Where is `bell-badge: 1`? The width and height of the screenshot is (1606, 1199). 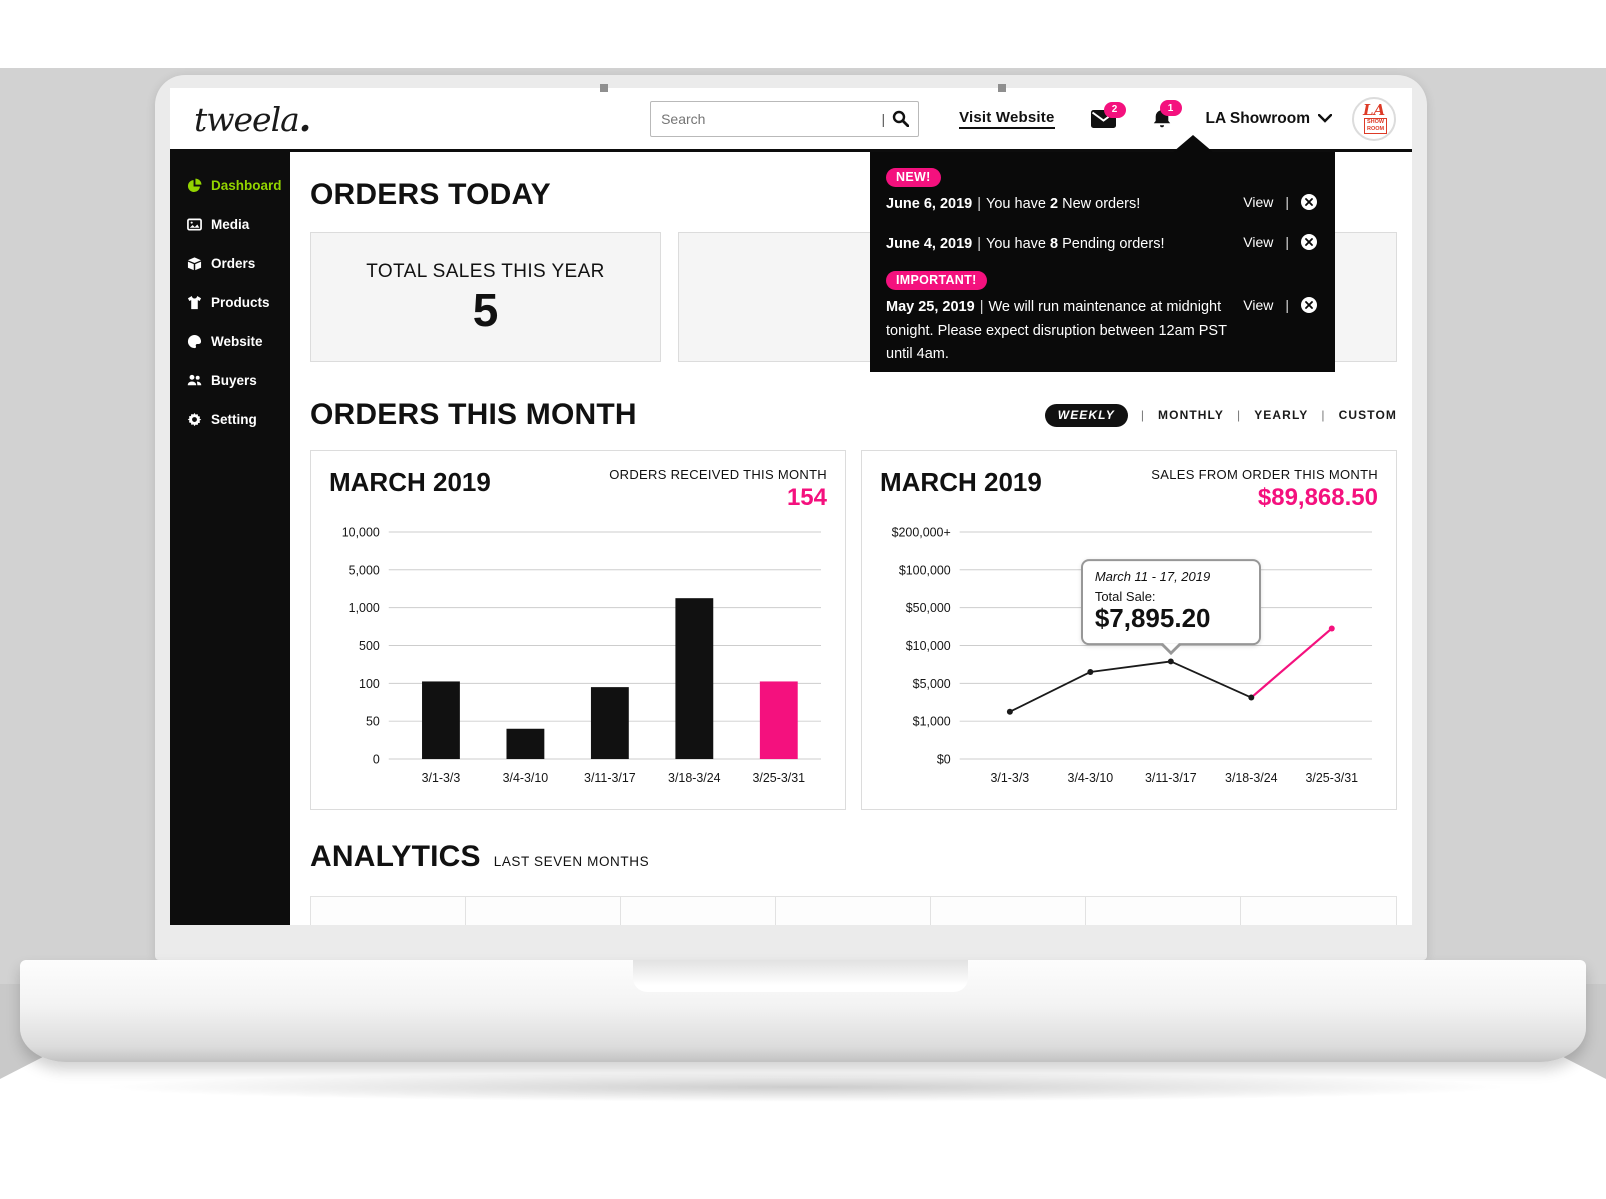
bell-badge: 1 is located at coordinates (1170, 108).